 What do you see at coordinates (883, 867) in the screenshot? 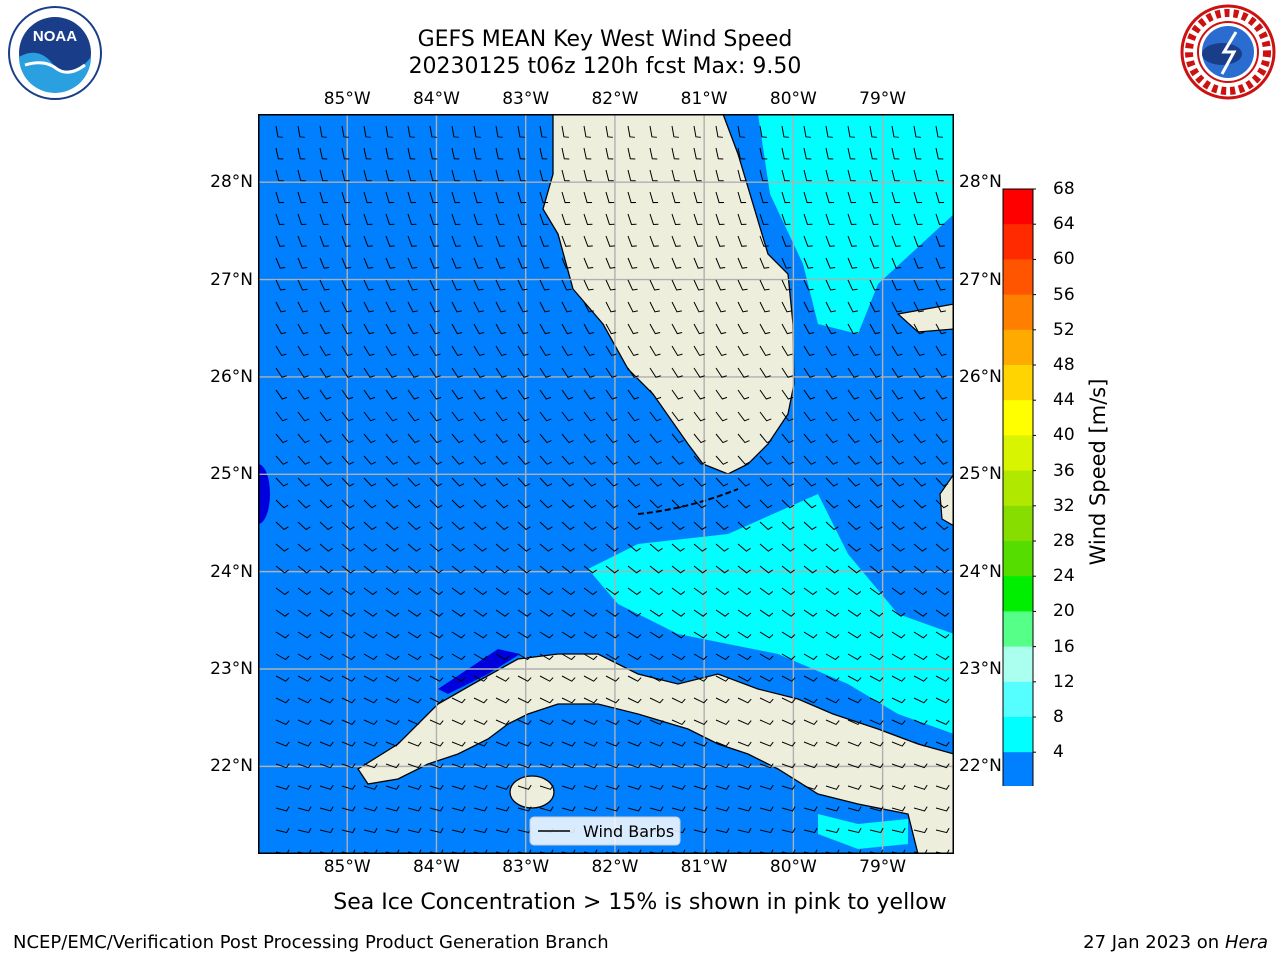
I see `lon-label-bottom: 79°W` at bounding box center [883, 867].